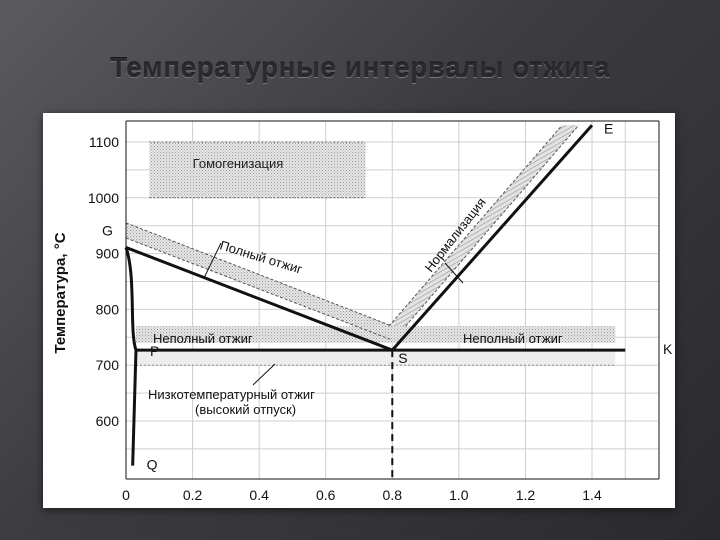  I want to click on homogenization-label: Гомогенизация, so click(238, 163).